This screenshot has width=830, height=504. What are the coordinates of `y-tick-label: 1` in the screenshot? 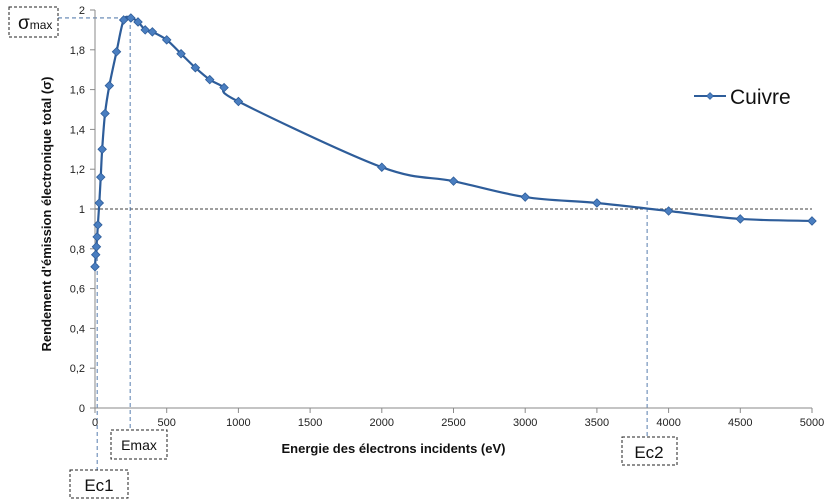 It's located at (82, 210).